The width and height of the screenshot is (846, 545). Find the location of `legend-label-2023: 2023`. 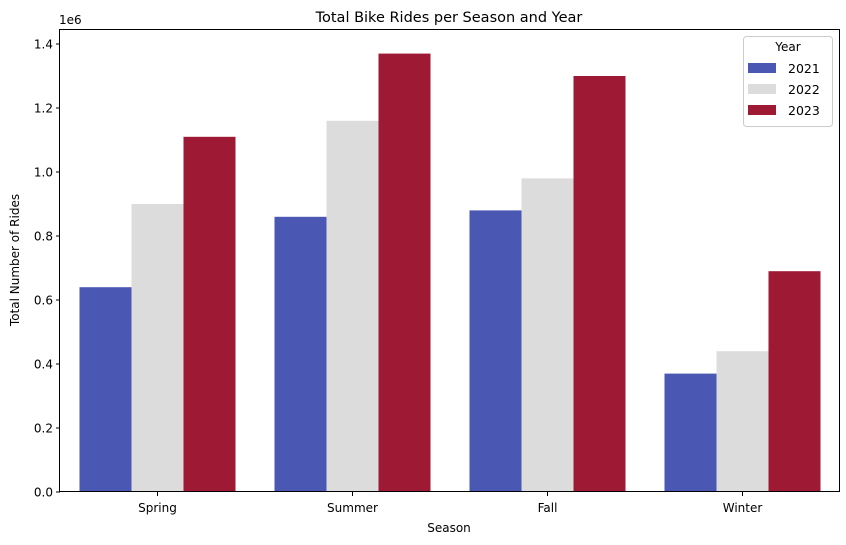

legend-label-2023: 2023 is located at coordinates (804, 110).